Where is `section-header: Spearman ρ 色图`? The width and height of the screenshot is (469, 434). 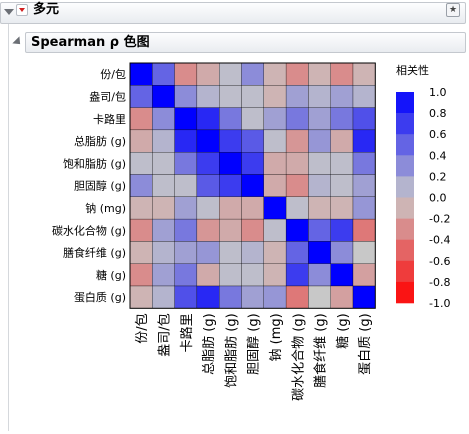
section-header: Spearman ρ 色图 is located at coordinates (245, 42).